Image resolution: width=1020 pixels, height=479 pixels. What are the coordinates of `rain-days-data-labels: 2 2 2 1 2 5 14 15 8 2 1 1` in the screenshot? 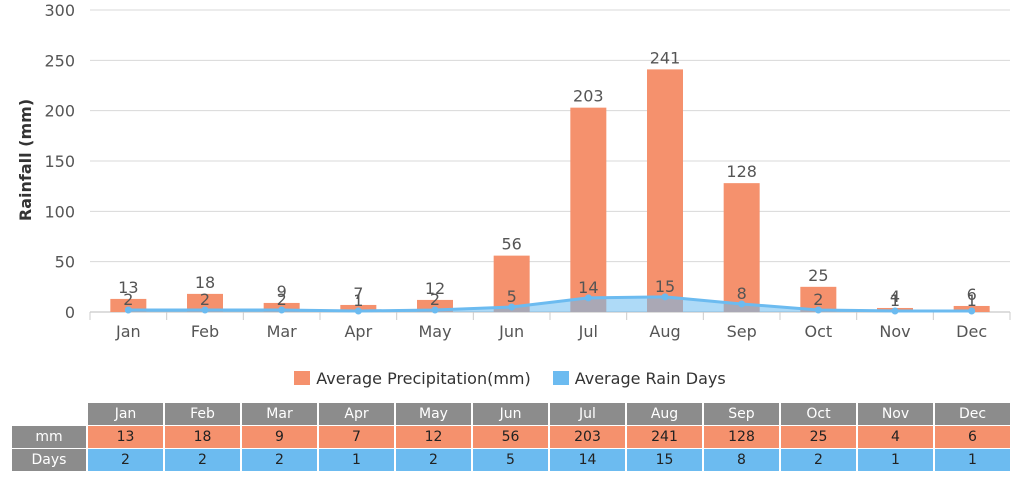 It's located at (550, 293).